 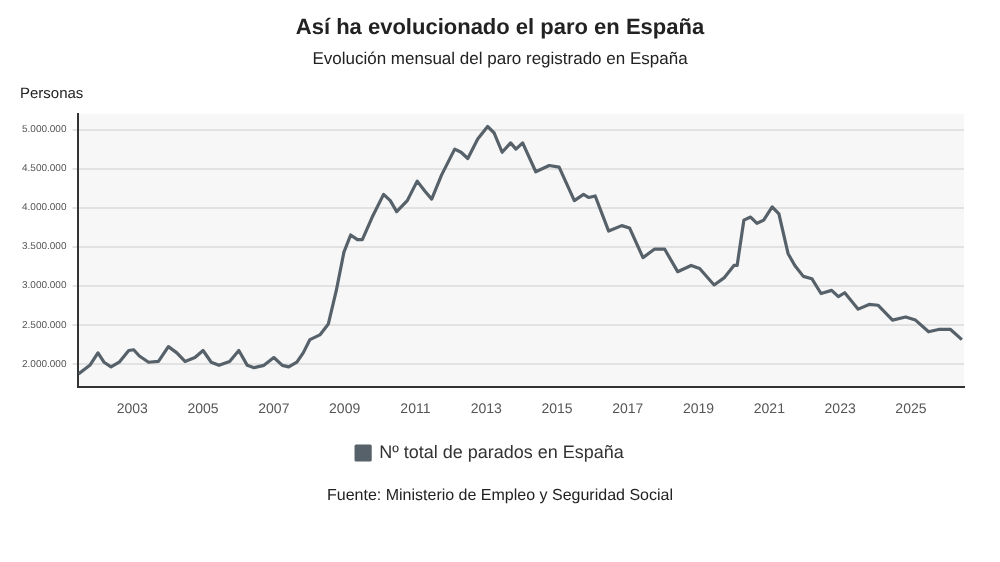 What do you see at coordinates (500, 28) in the screenshot?
I see `chart-title: Así ha evolucionado el paro en España` at bounding box center [500, 28].